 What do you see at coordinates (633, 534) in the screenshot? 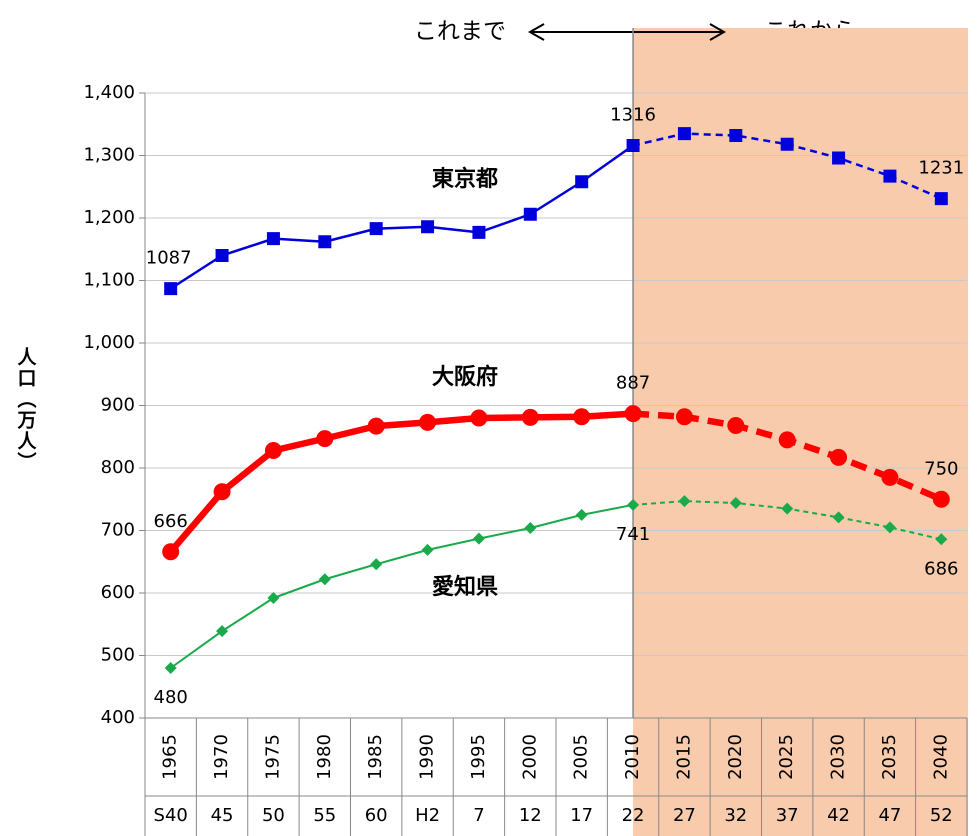
I see `data-label: 741` at bounding box center [633, 534].